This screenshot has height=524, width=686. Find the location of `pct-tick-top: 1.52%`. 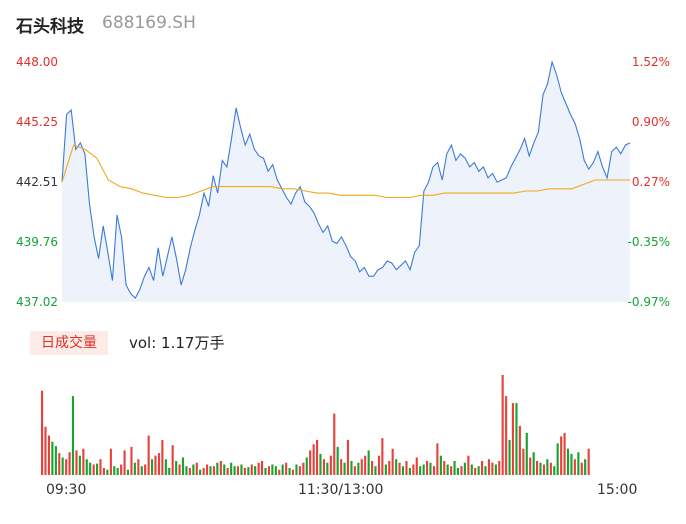

pct-tick-top: 1.52% is located at coordinates (650, 62).